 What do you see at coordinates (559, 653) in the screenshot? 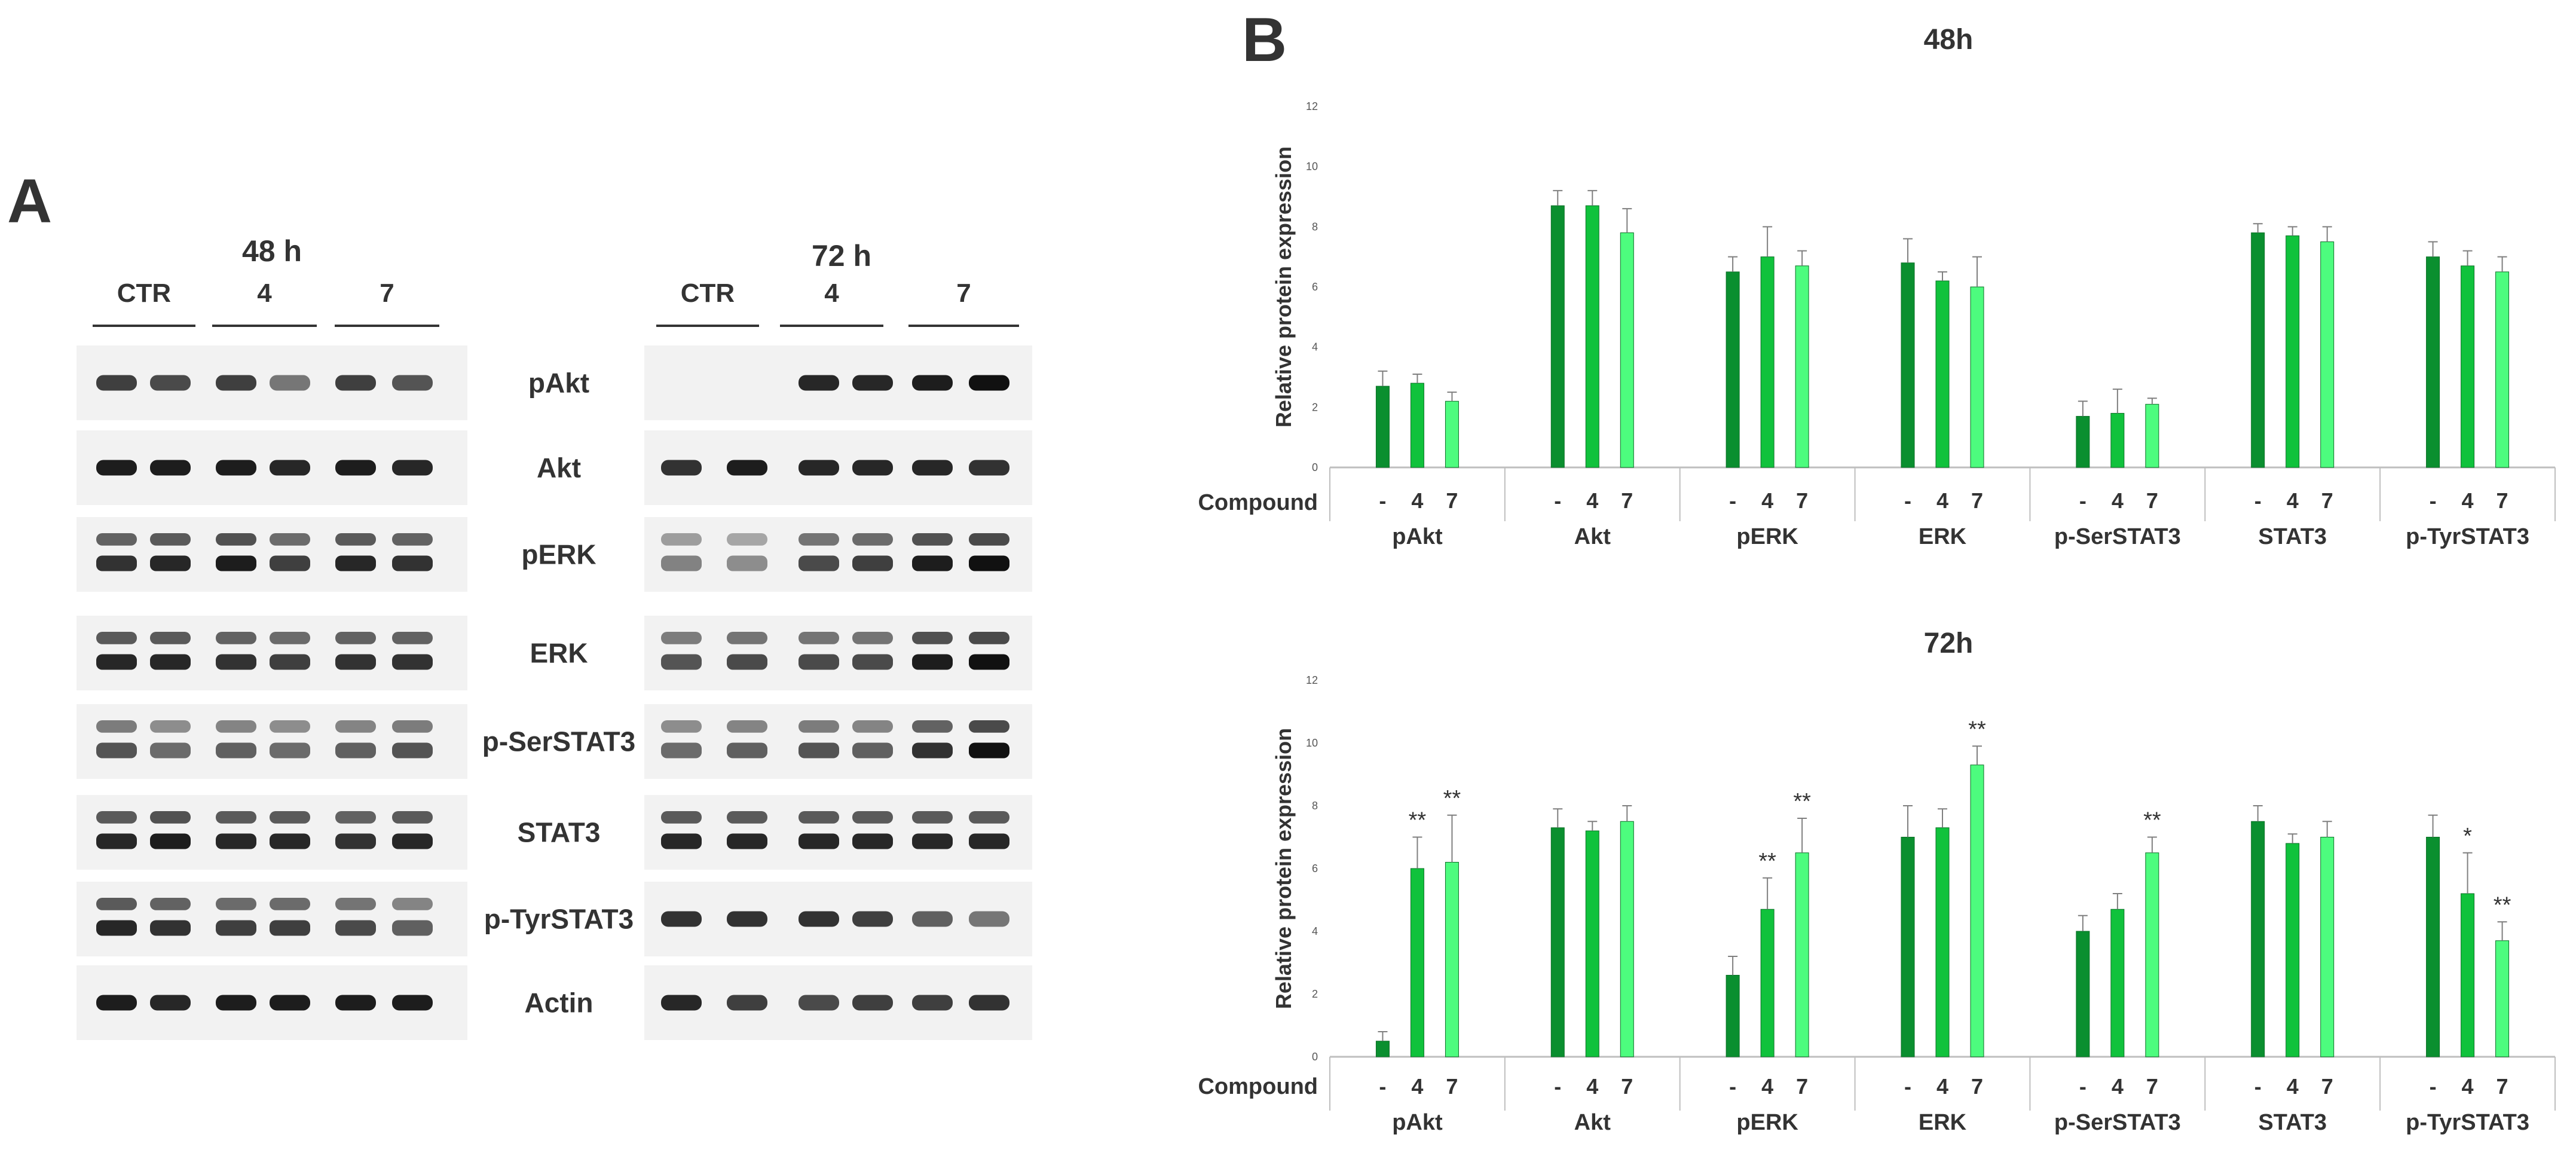
I see `blot-row-label: ERK` at bounding box center [559, 653].